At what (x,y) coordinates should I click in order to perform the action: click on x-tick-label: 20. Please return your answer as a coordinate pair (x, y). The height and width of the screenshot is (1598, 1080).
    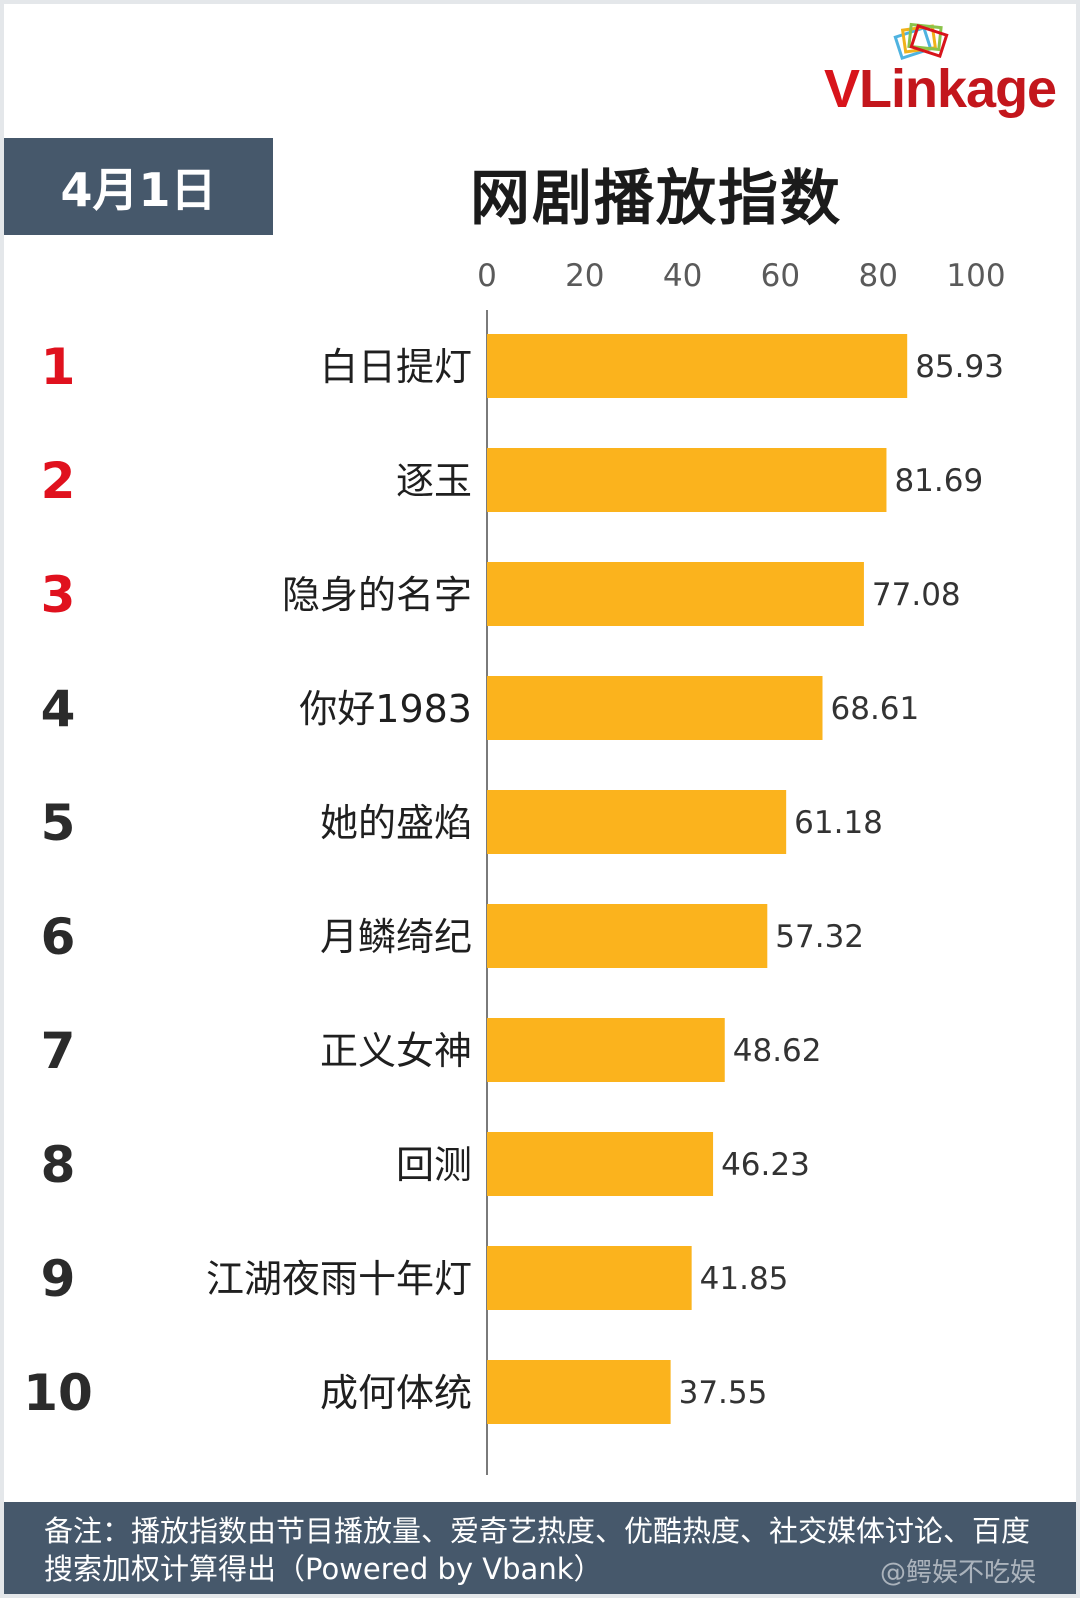
    Looking at the image, I should click on (584, 276).